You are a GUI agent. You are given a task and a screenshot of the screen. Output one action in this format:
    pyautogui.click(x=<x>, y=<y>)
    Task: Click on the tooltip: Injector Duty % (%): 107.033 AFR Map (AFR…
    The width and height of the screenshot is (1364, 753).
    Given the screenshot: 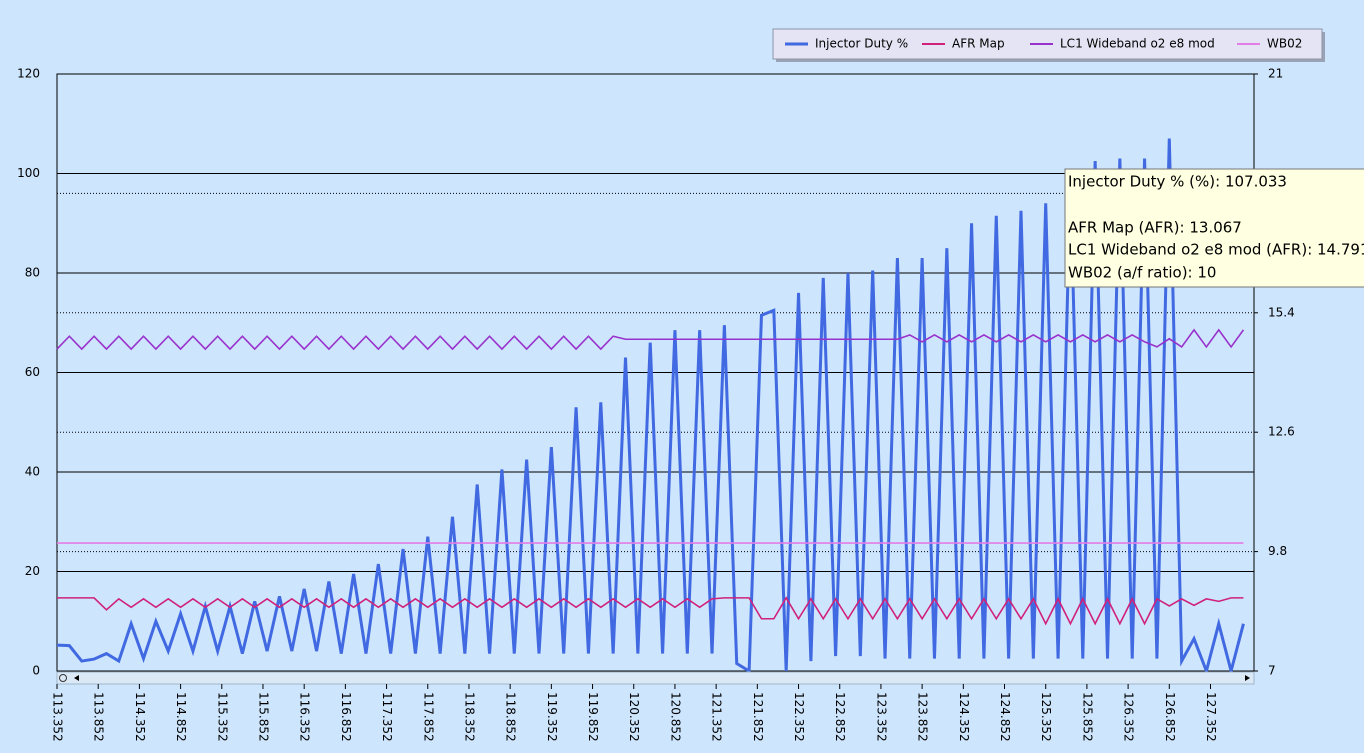 What is the action you would take?
    pyautogui.click(x=1214, y=228)
    